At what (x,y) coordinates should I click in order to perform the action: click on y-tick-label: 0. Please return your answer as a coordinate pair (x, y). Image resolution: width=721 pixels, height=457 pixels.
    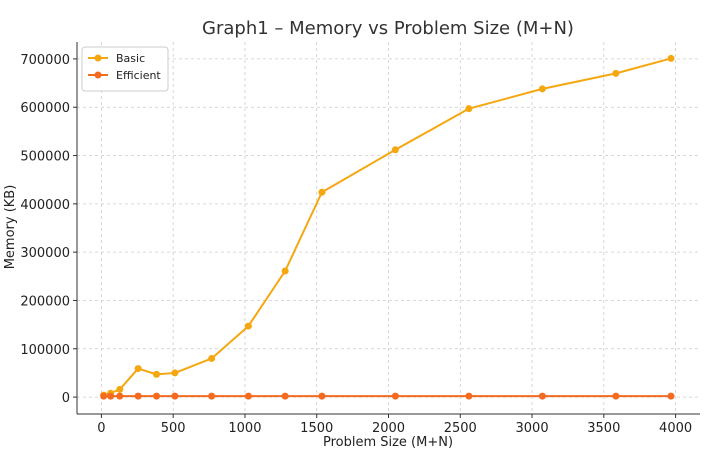
    Looking at the image, I should click on (66, 398).